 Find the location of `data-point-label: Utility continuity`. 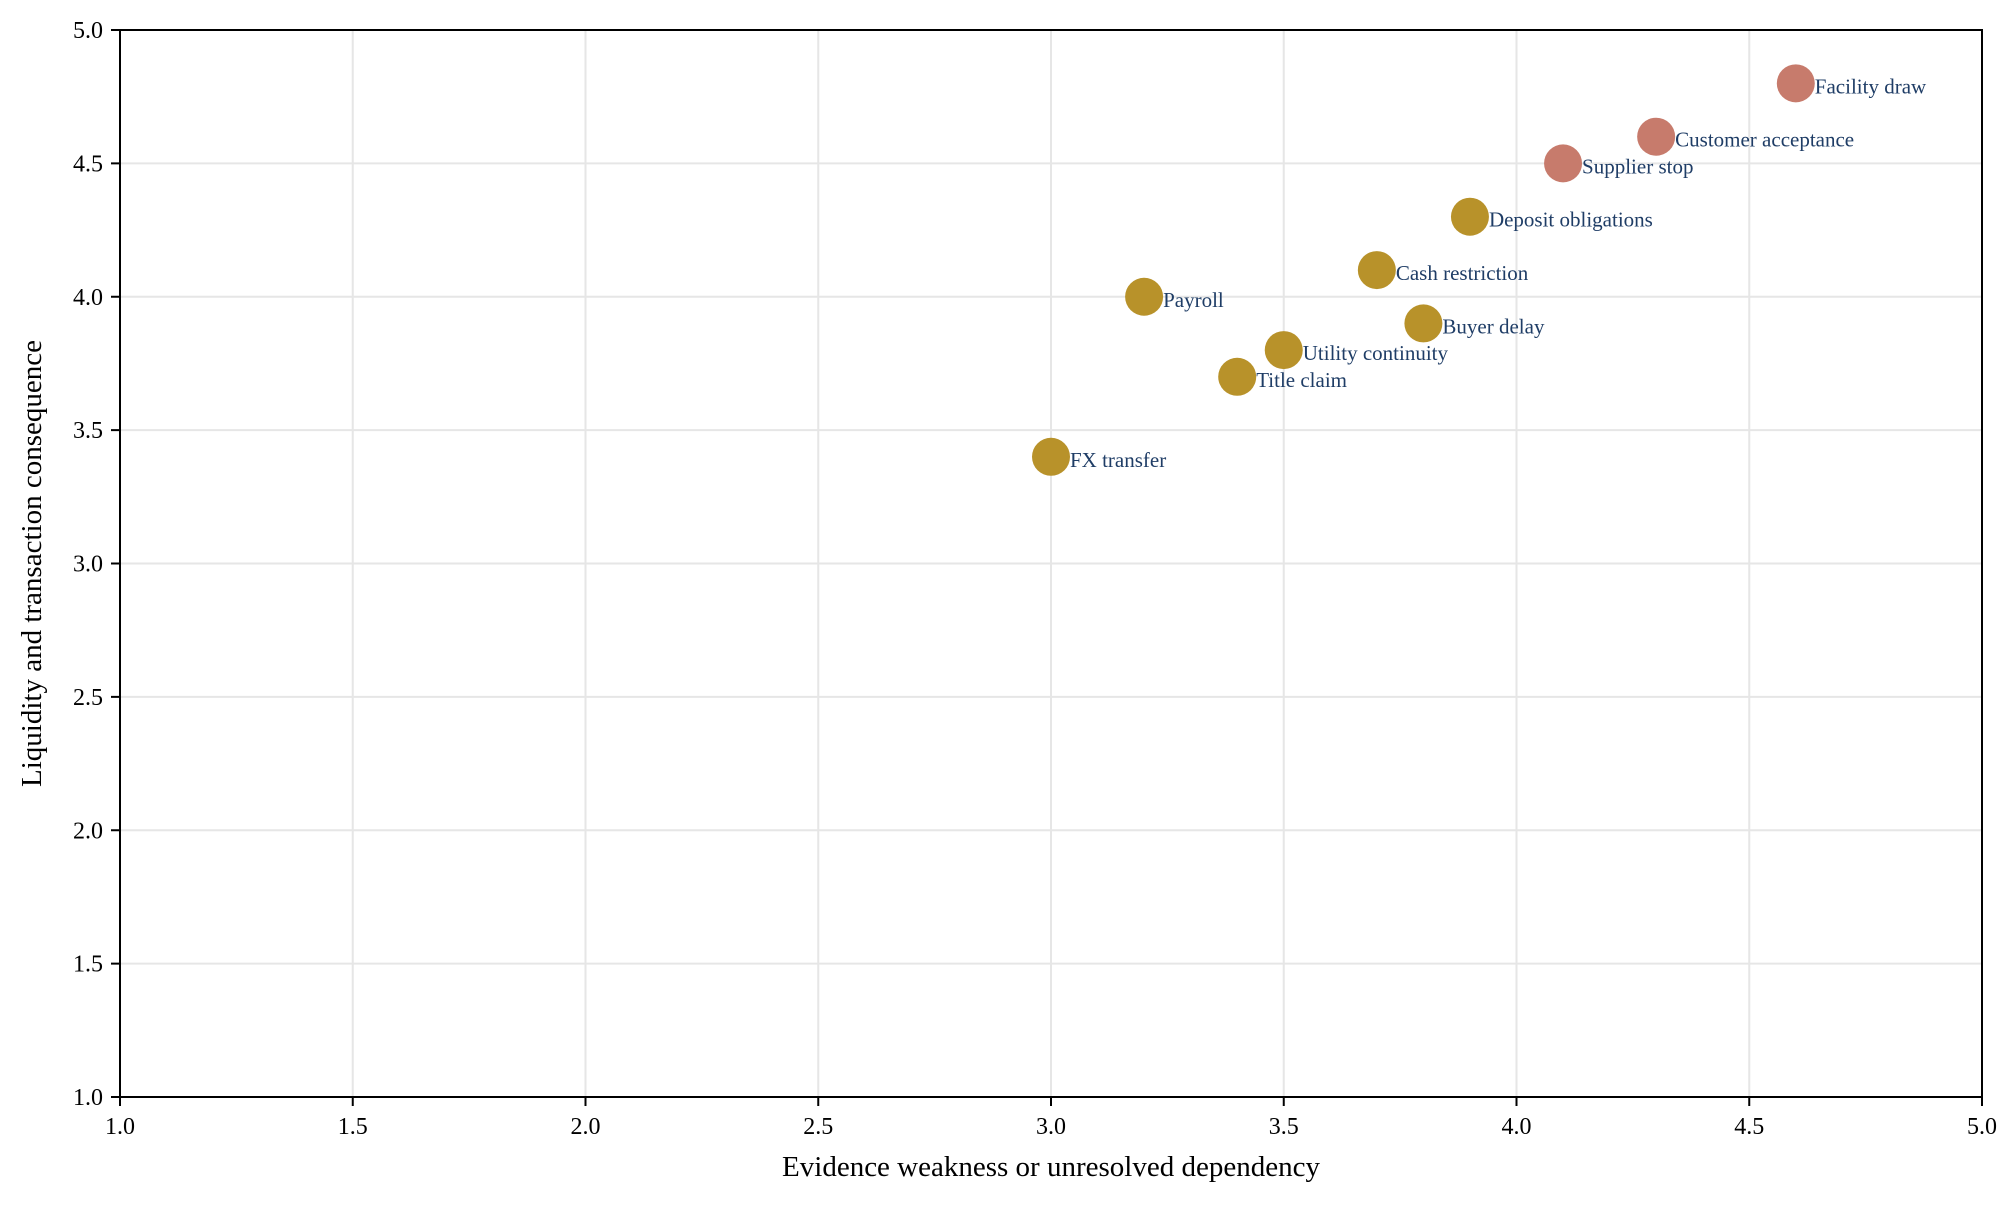

data-point-label: Utility continuity is located at coordinates (1376, 353).